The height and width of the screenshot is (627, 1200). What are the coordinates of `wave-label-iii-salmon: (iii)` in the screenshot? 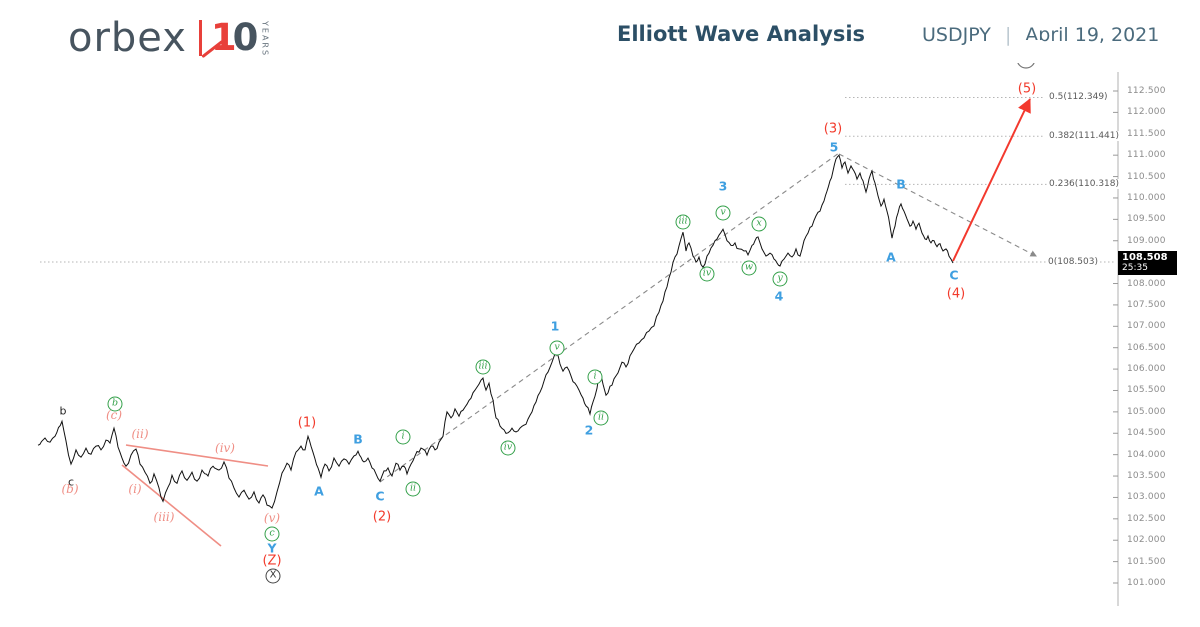 It's located at (164, 517).